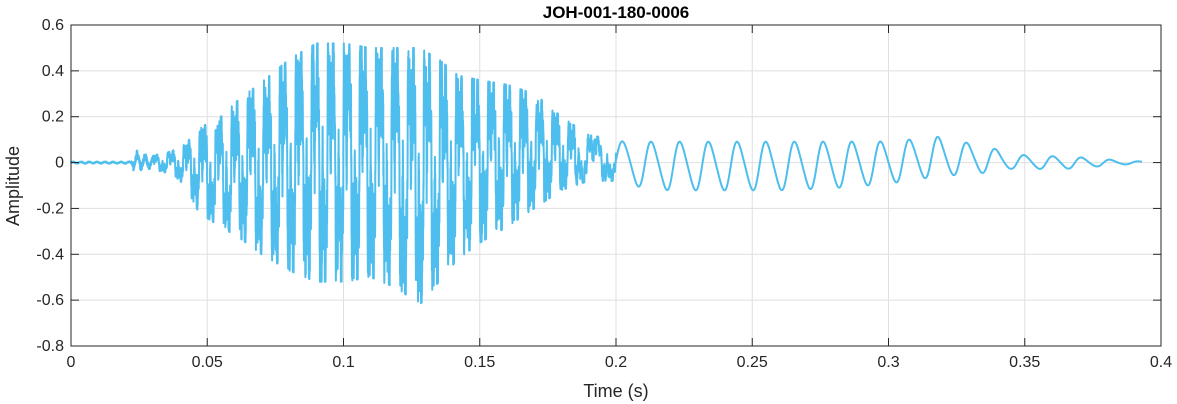  I want to click on x-tick-label: 0.35, so click(1024, 362).